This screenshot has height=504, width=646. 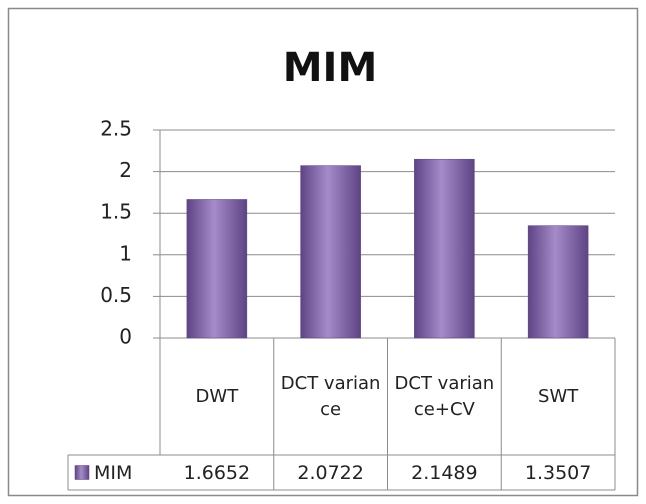 What do you see at coordinates (558, 473) in the screenshot?
I see `table-value: 1.3507` at bounding box center [558, 473].